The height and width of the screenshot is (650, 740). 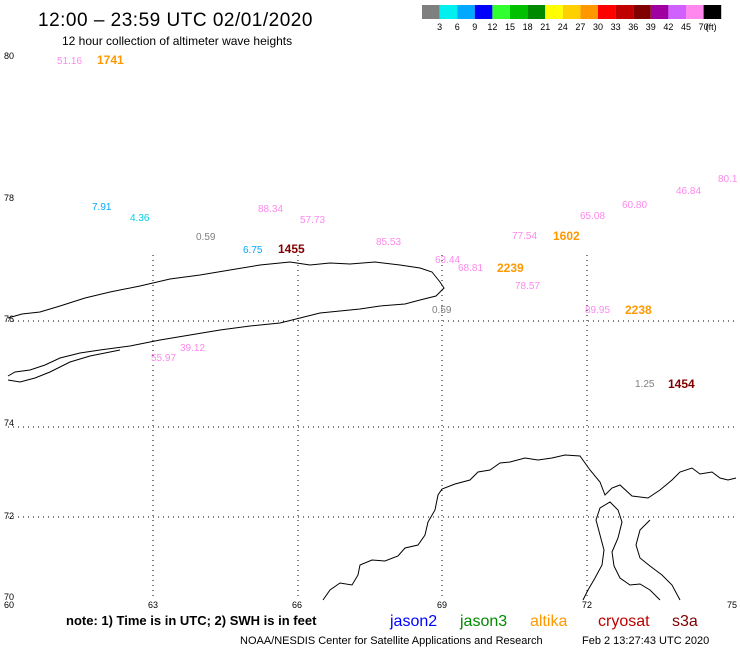 I want to click on wave-height-label: 88.34, so click(x=270, y=209).